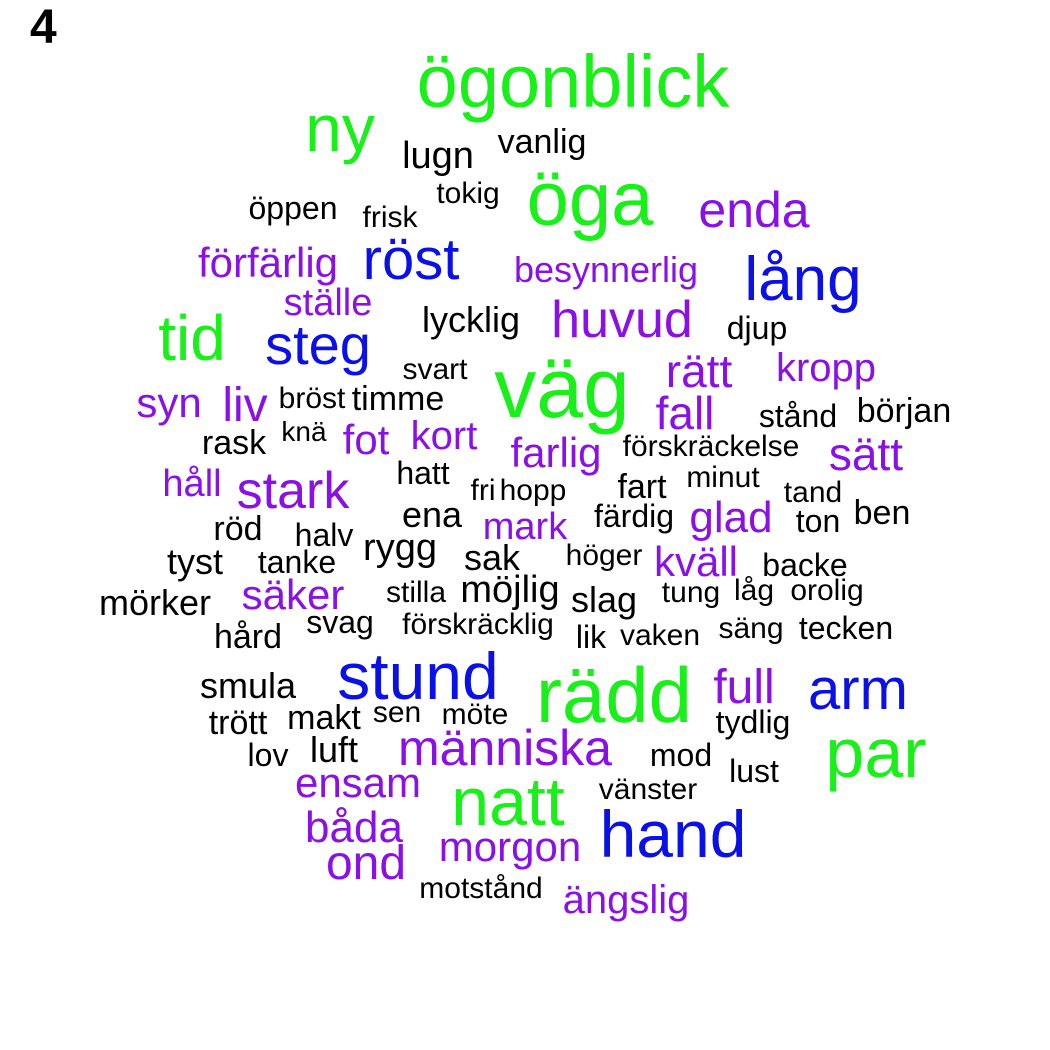  Describe the element at coordinates (846, 628) in the screenshot. I see `cloud-word: tecken` at that location.